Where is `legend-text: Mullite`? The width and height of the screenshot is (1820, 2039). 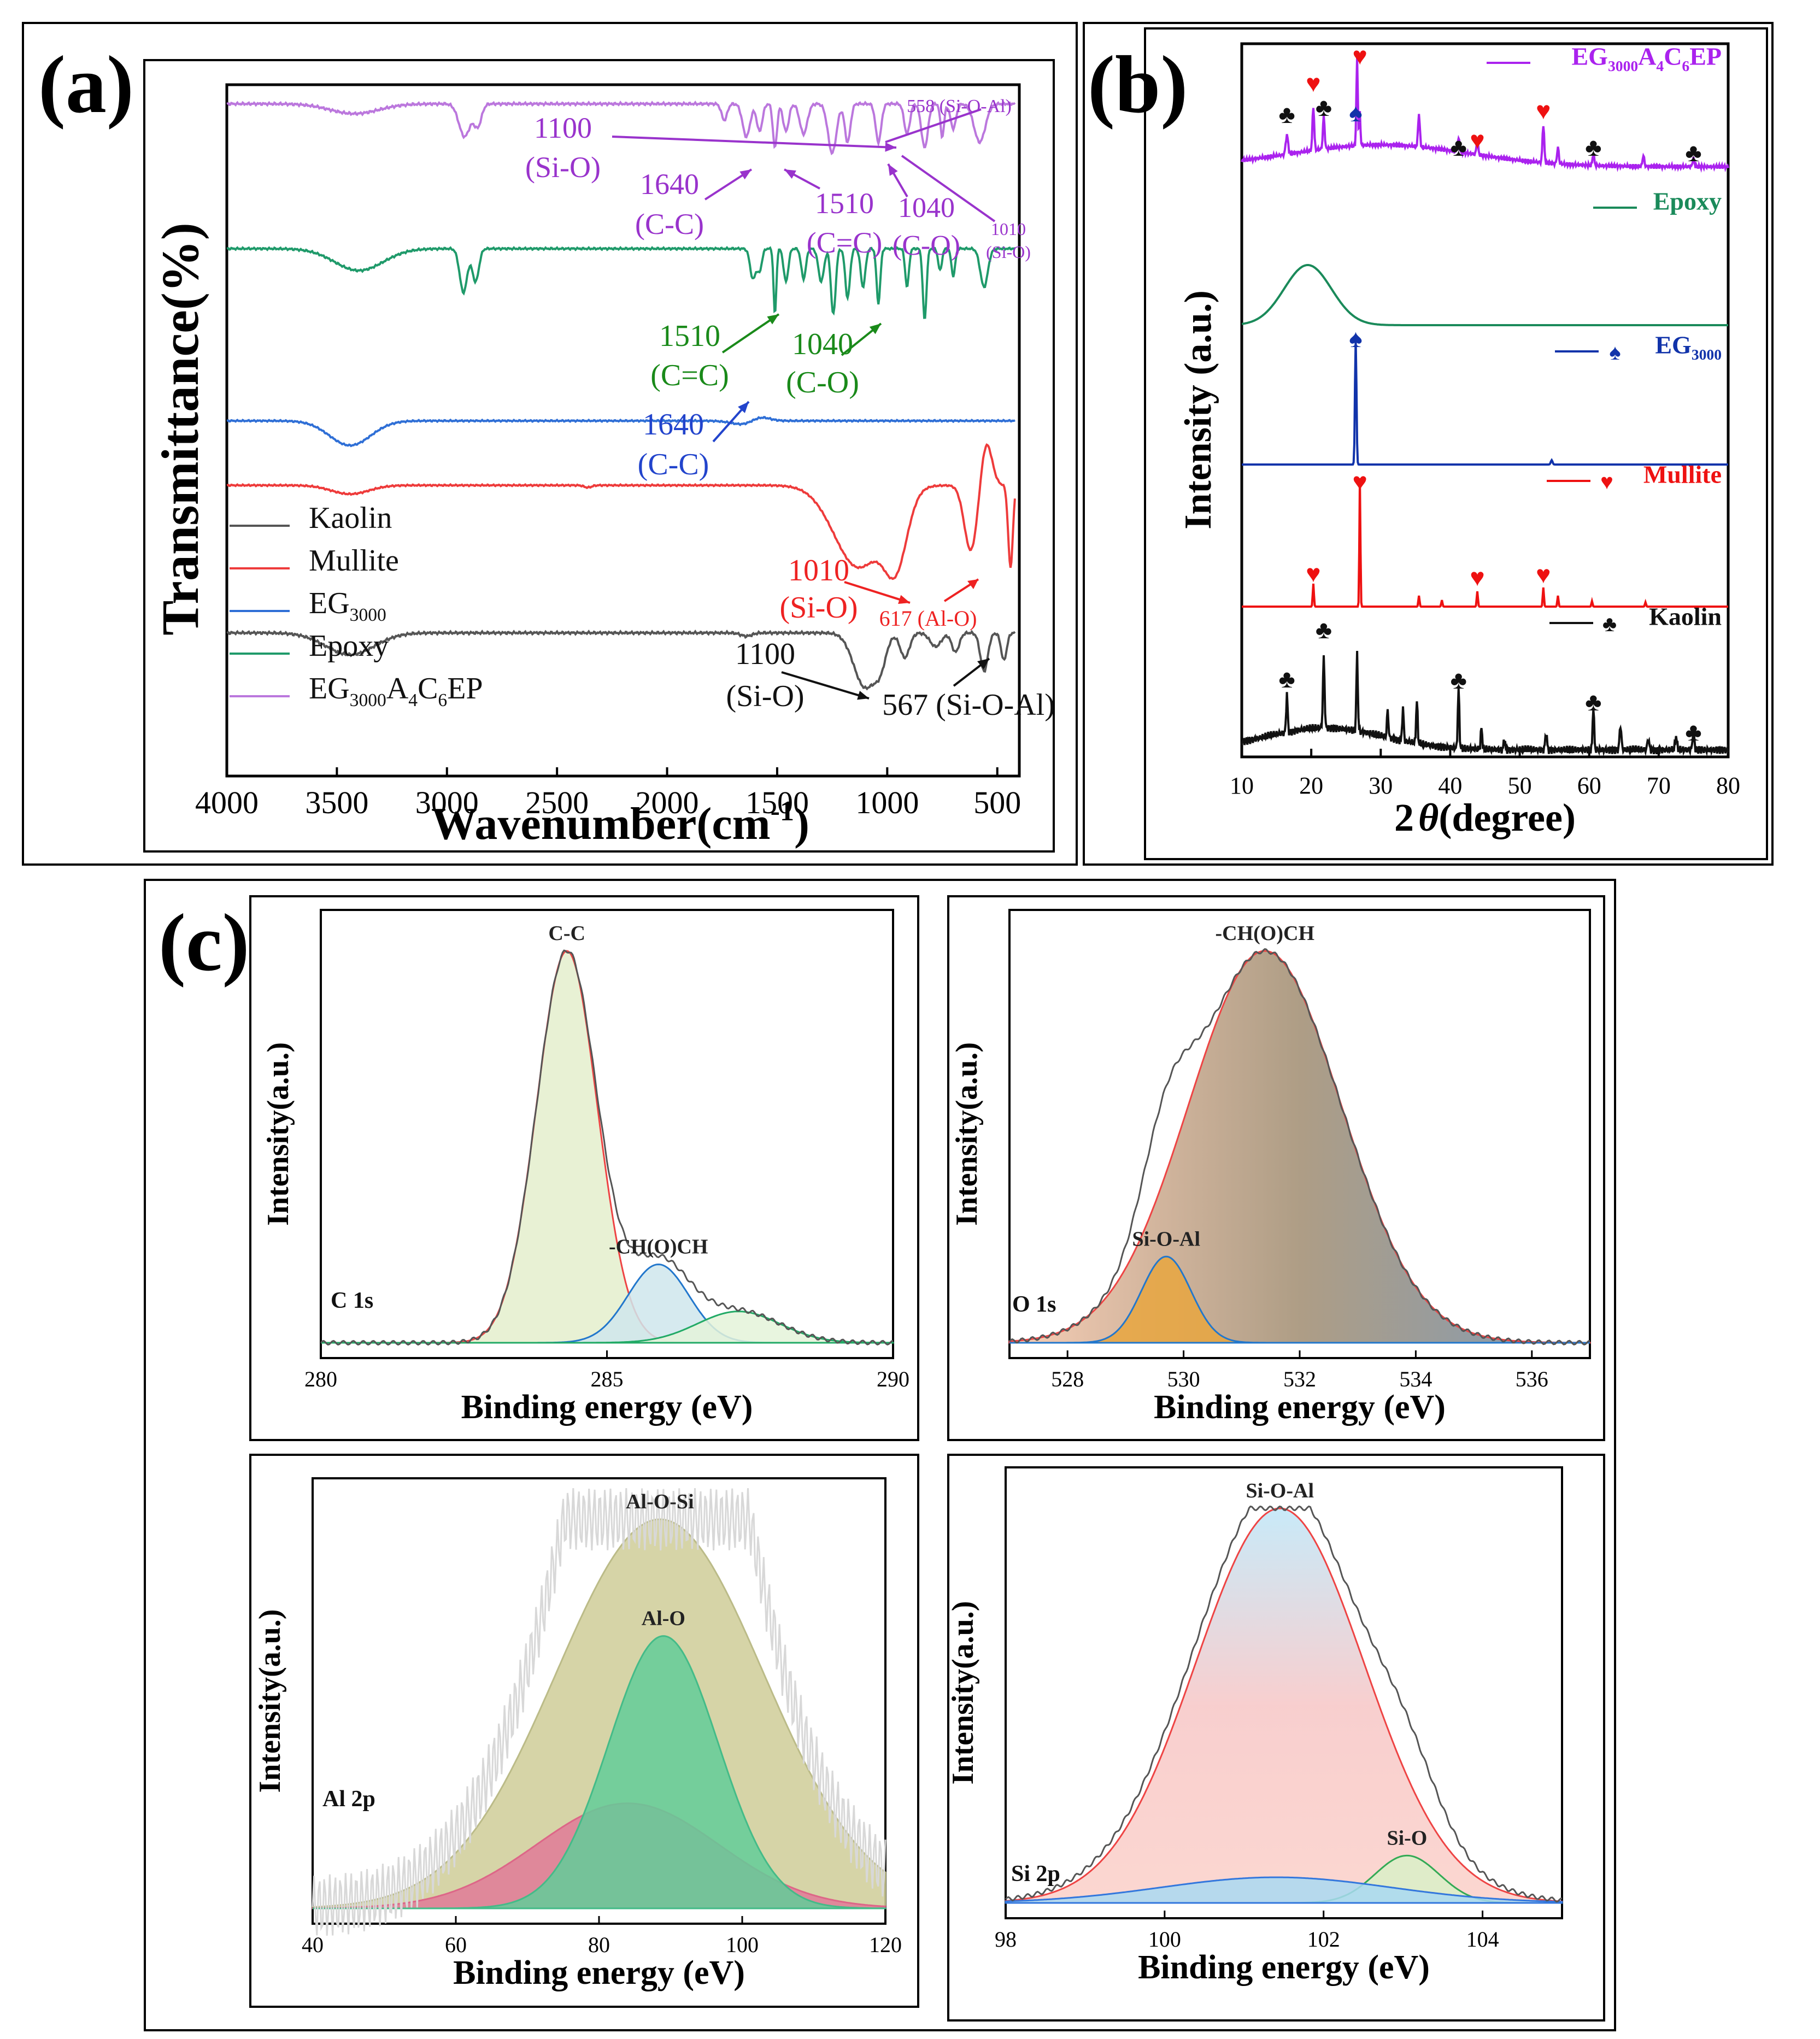
legend-text: Mullite is located at coordinates (1682, 475).